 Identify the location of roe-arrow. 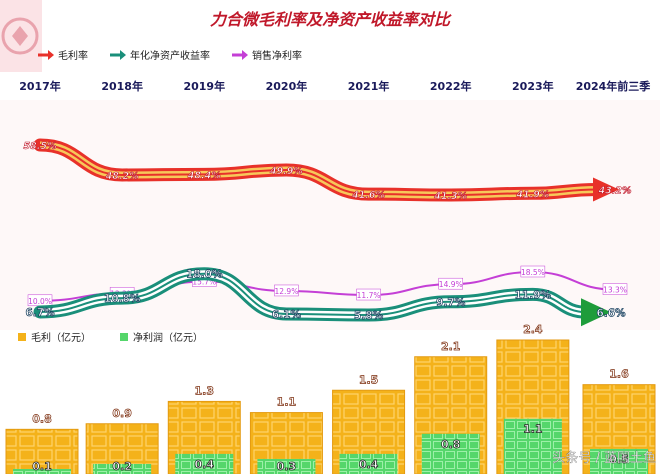
(596, 312).